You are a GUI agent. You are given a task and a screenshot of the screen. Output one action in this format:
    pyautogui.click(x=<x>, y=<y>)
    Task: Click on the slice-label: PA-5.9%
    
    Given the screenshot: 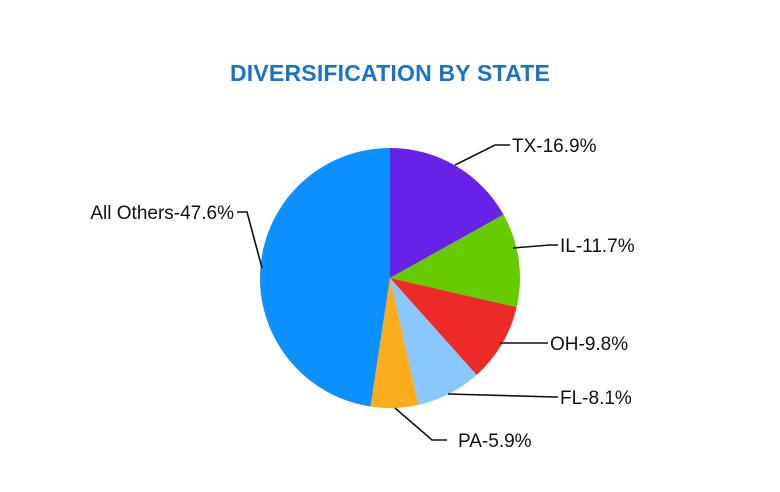 What is the action you would take?
    pyautogui.click(x=495, y=441)
    